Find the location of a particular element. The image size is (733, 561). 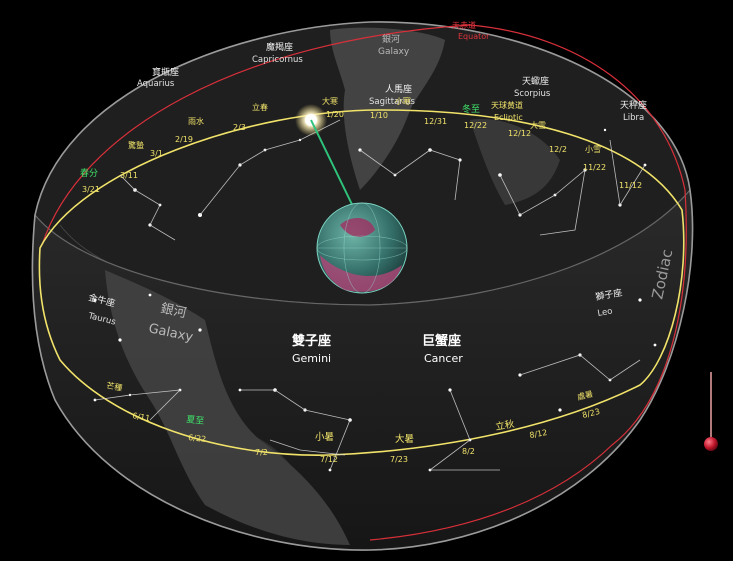

label-cancer-en: Cancer is located at coordinates (443, 358).